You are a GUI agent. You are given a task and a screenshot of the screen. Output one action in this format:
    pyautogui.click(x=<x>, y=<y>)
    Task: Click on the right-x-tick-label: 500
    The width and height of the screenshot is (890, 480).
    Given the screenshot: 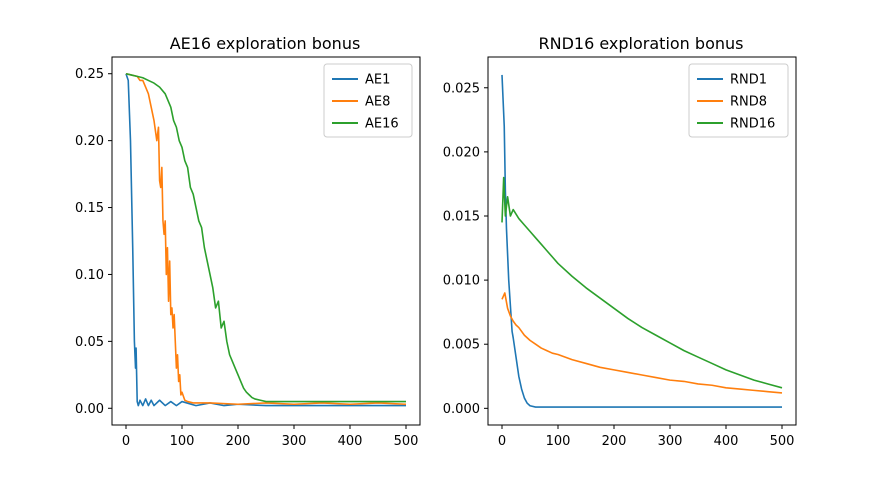 What is the action you would take?
    pyautogui.click(x=782, y=441)
    